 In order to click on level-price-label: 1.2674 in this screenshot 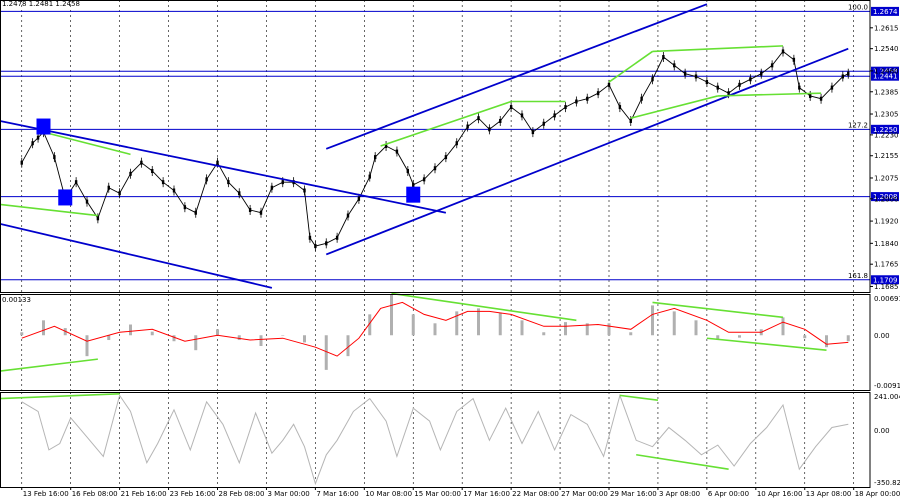, I will do `click(885, 12)`.